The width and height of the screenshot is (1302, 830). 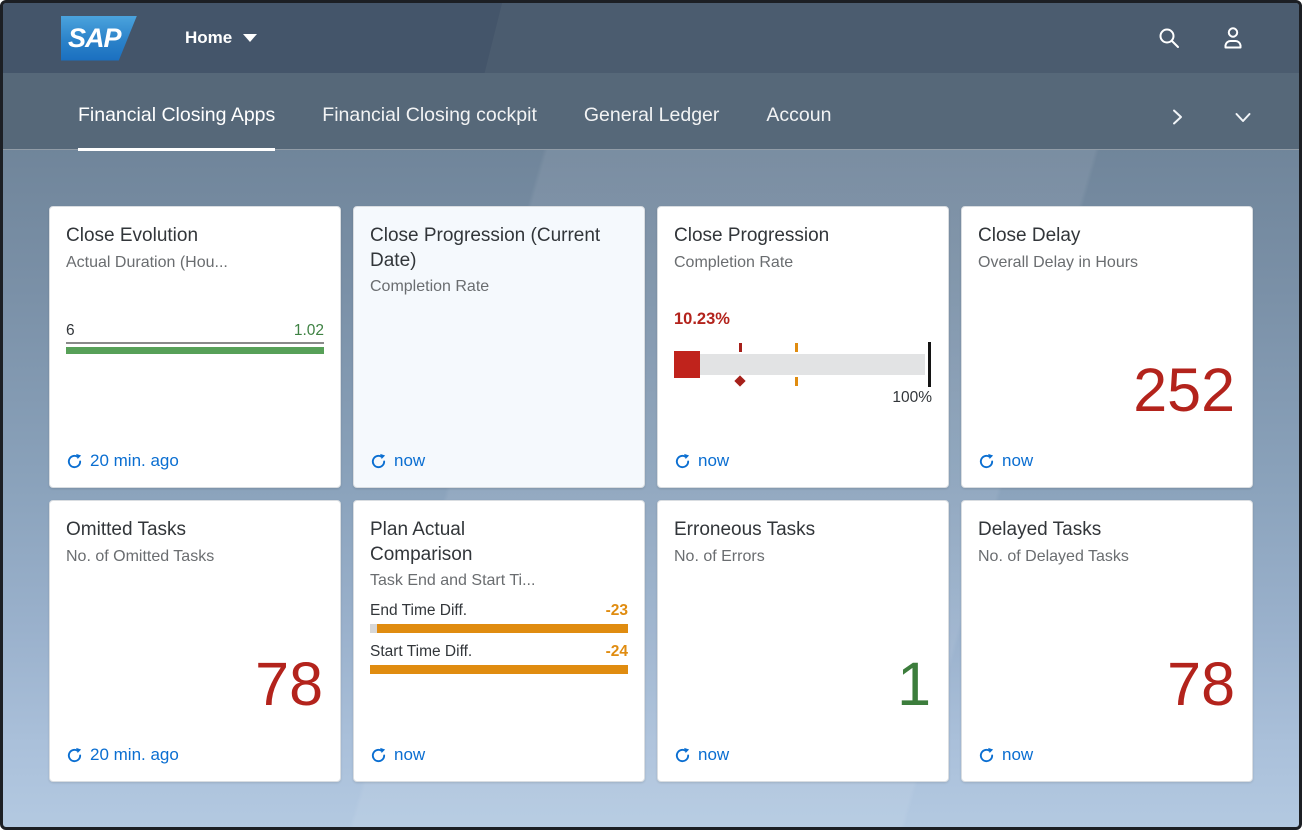 I want to click on tile-erroneous-tasks: Erroneous Tasks No. of Errors 1 now, so click(x=803, y=641).